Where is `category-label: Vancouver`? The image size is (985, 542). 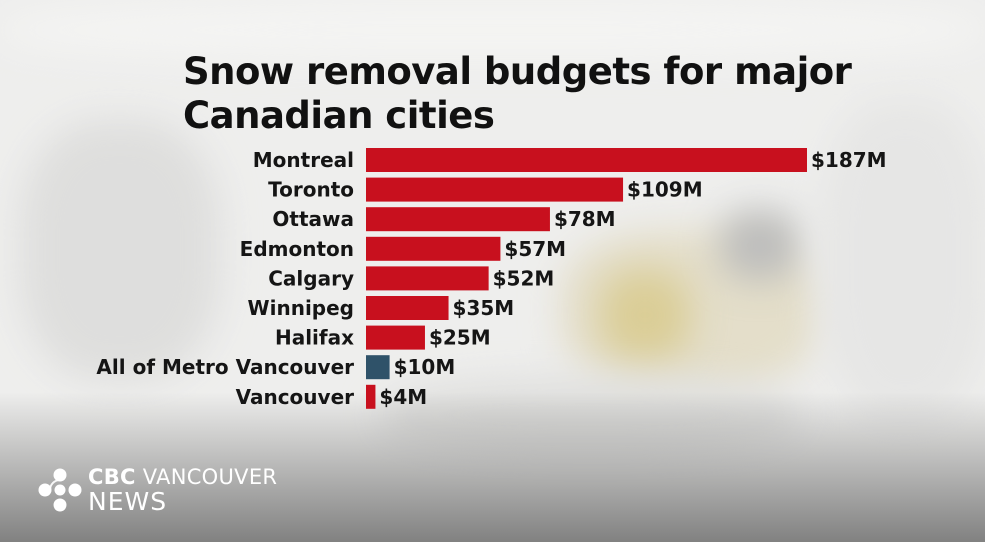 category-label: Vancouver is located at coordinates (295, 397).